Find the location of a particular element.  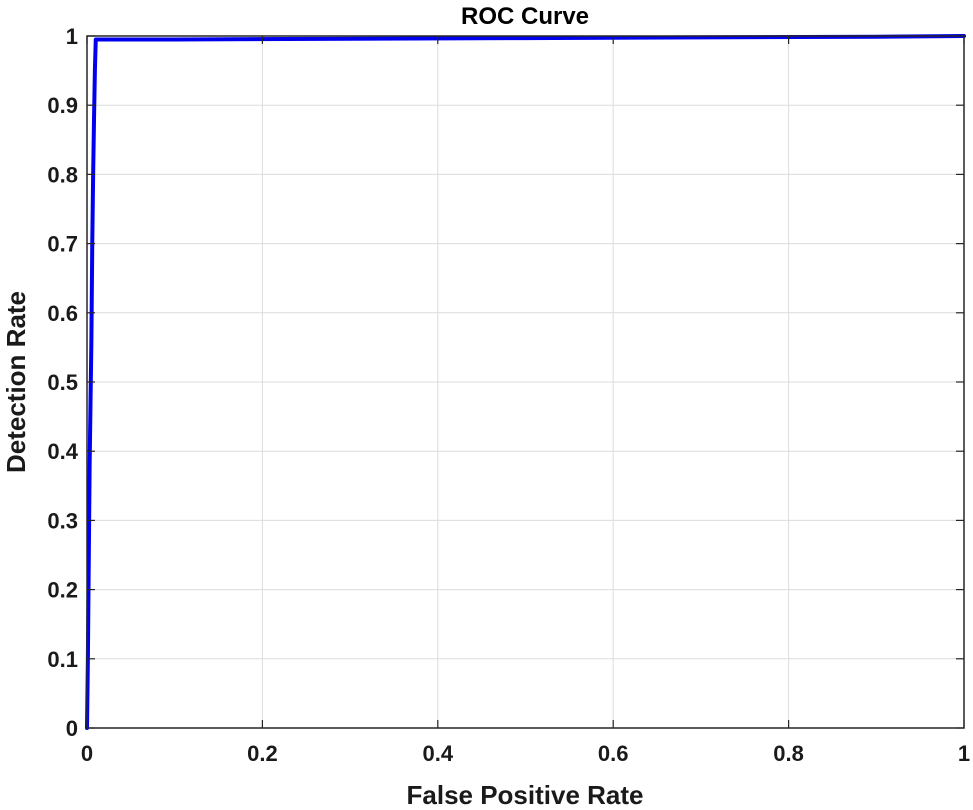

x-tick-label: 0.2 is located at coordinates (262, 753).